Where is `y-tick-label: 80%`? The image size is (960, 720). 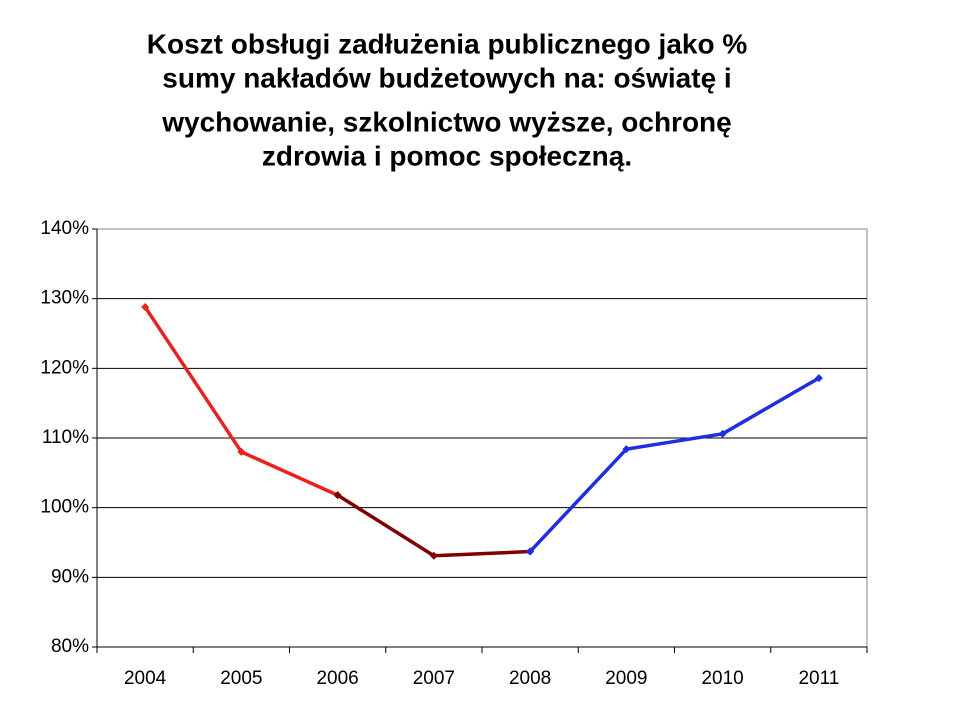
y-tick-label: 80% is located at coordinates (70, 646).